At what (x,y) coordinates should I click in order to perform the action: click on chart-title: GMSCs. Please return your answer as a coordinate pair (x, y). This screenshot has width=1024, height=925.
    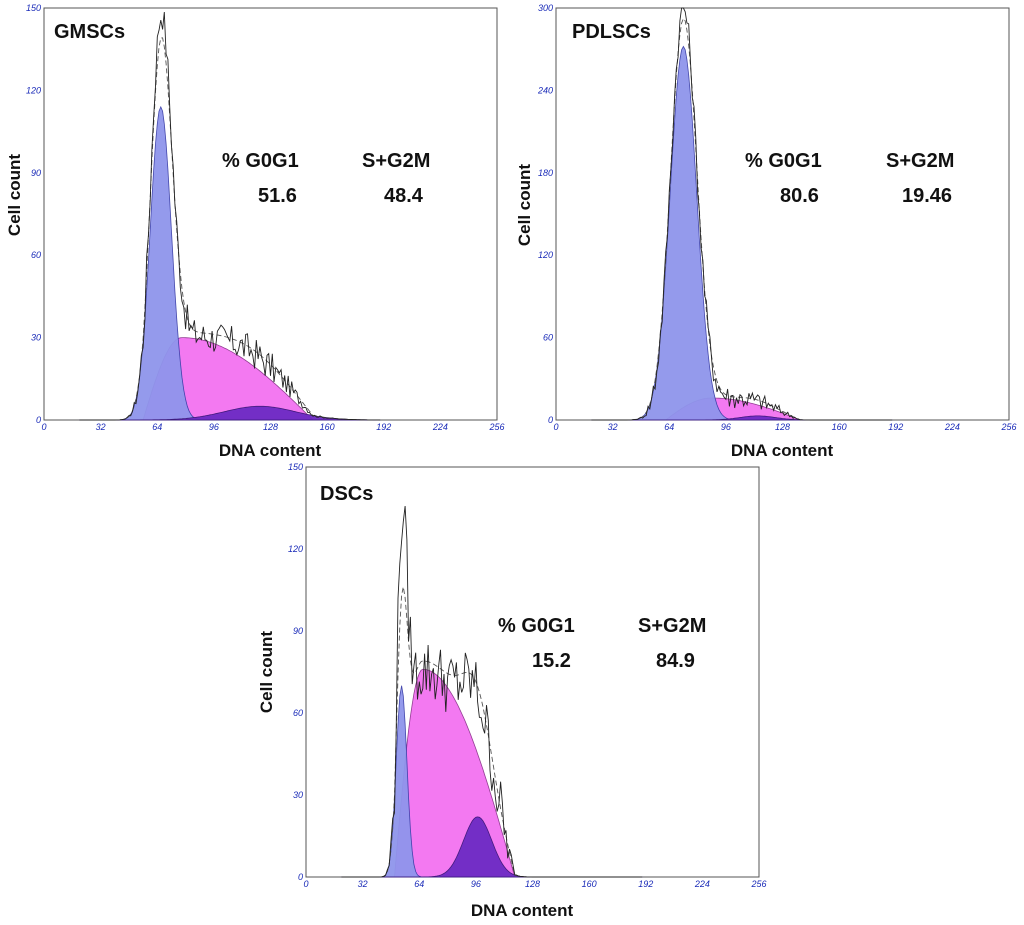
    Looking at the image, I should click on (89, 32).